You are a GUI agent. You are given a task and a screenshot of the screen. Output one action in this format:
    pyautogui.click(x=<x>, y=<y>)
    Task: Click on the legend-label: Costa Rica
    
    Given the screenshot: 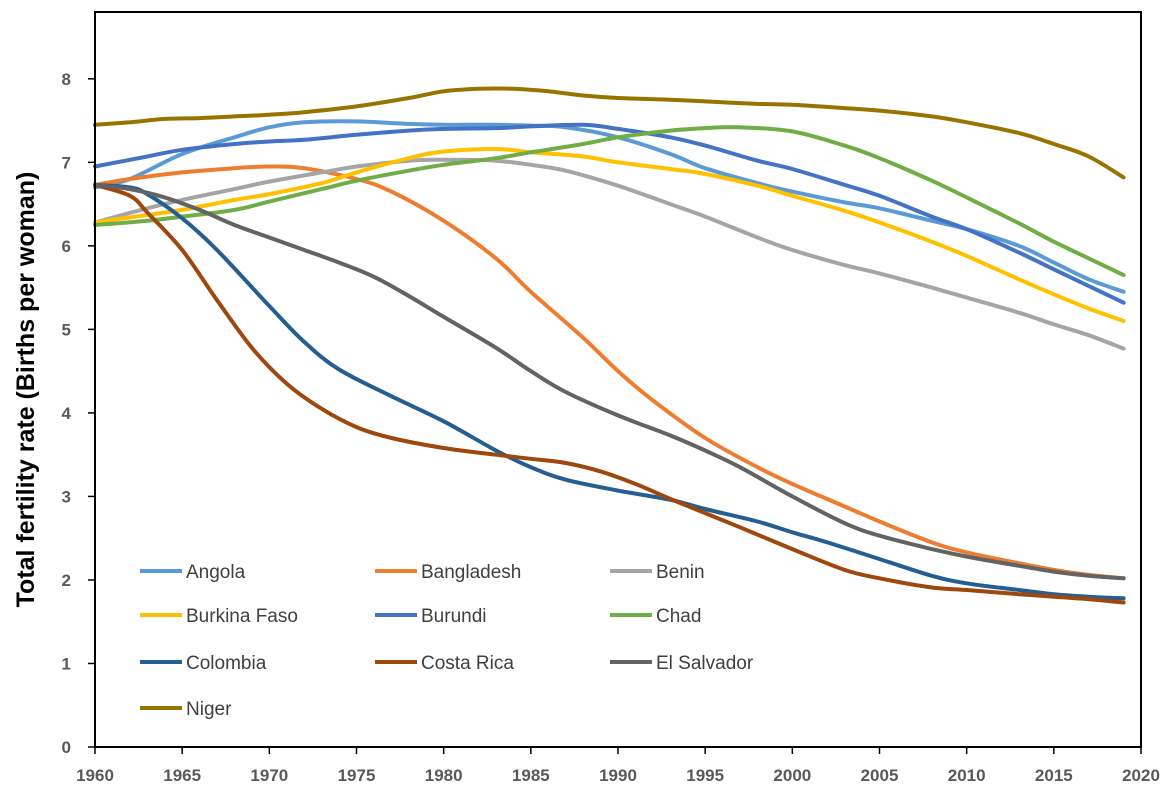 What is the action you would take?
    pyautogui.click(x=467, y=663)
    